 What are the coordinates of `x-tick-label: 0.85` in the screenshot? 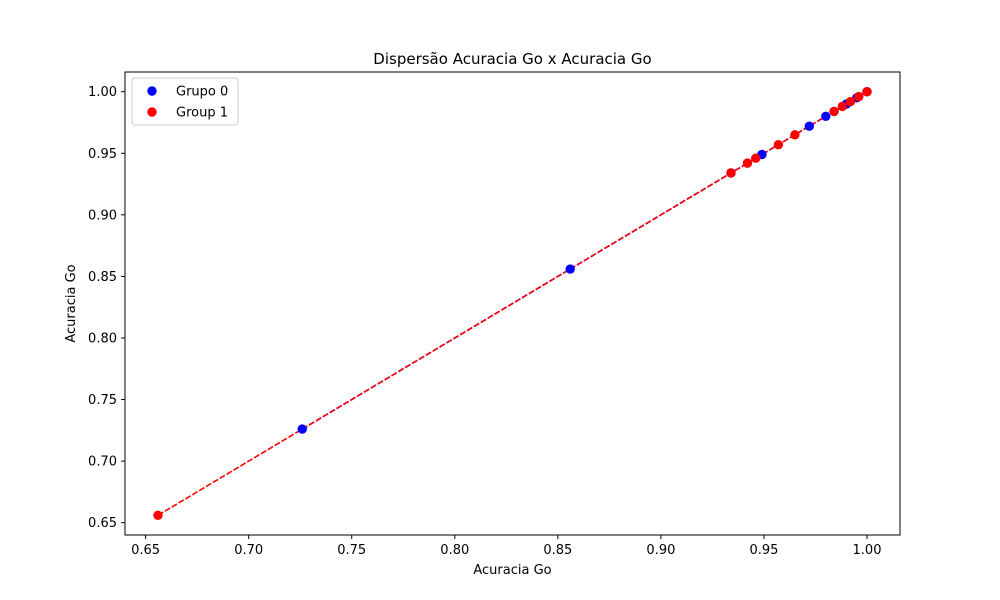 It's located at (557, 550).